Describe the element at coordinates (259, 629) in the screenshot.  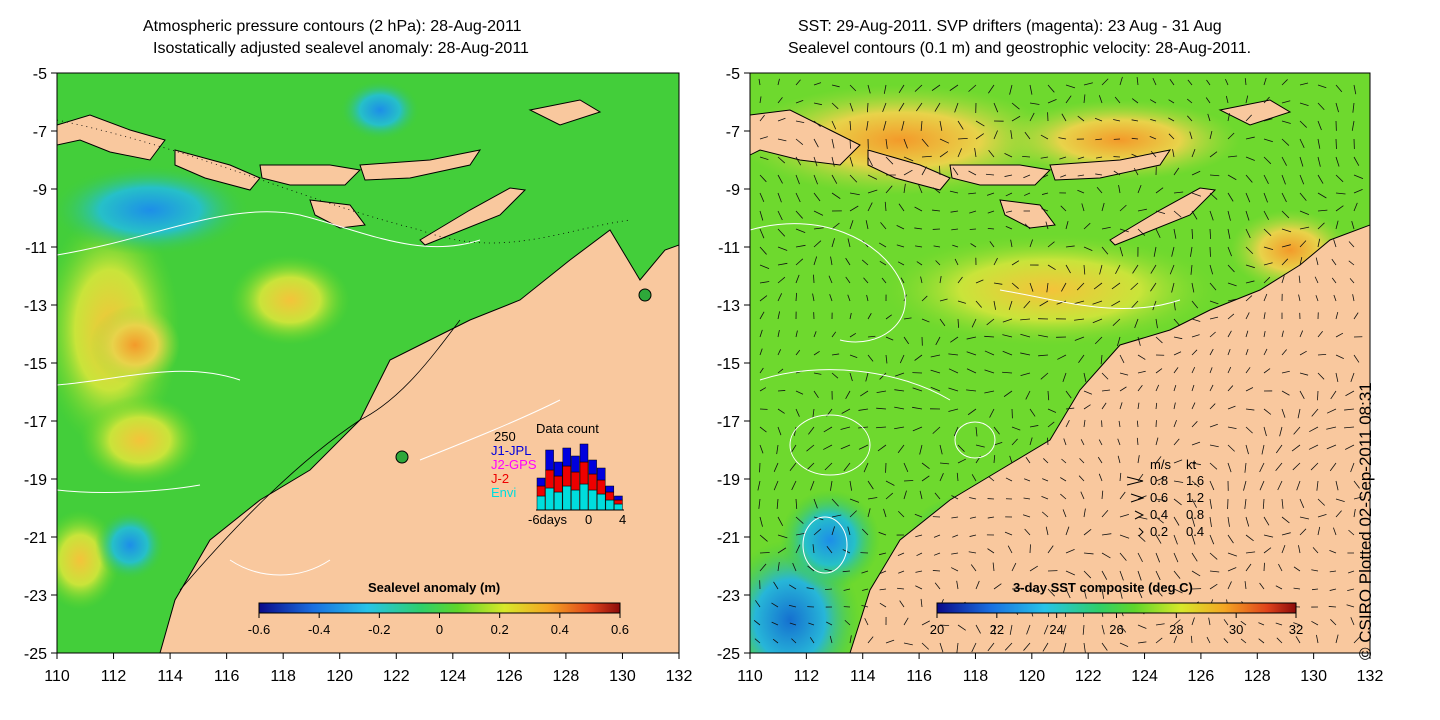
I see `left-colorbar-tick-label: -0.6` at that location.